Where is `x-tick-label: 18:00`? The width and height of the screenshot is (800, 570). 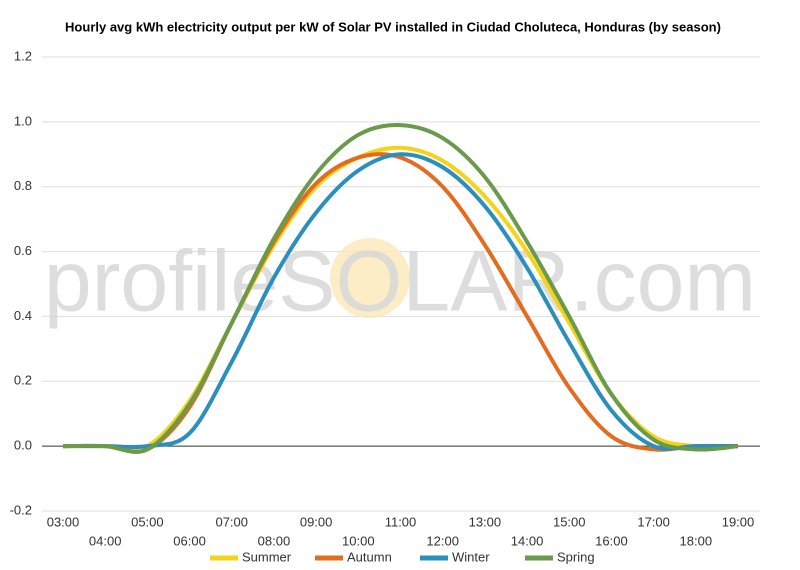
x-tick-label: 18:00 is located at coordinates (696, 540).